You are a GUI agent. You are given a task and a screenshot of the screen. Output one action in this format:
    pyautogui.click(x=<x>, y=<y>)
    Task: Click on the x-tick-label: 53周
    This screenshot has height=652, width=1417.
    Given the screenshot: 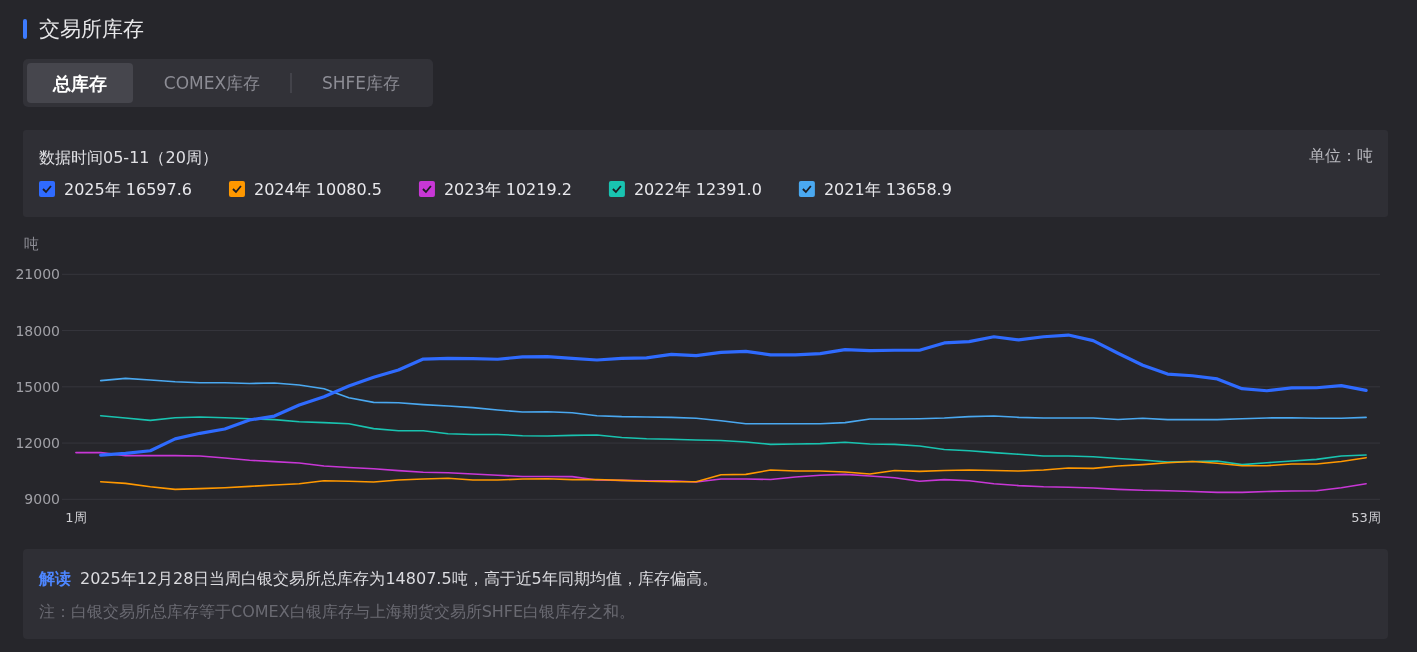 What is the action you would take?
    pyautogui.click(x=1366, y=517)
    